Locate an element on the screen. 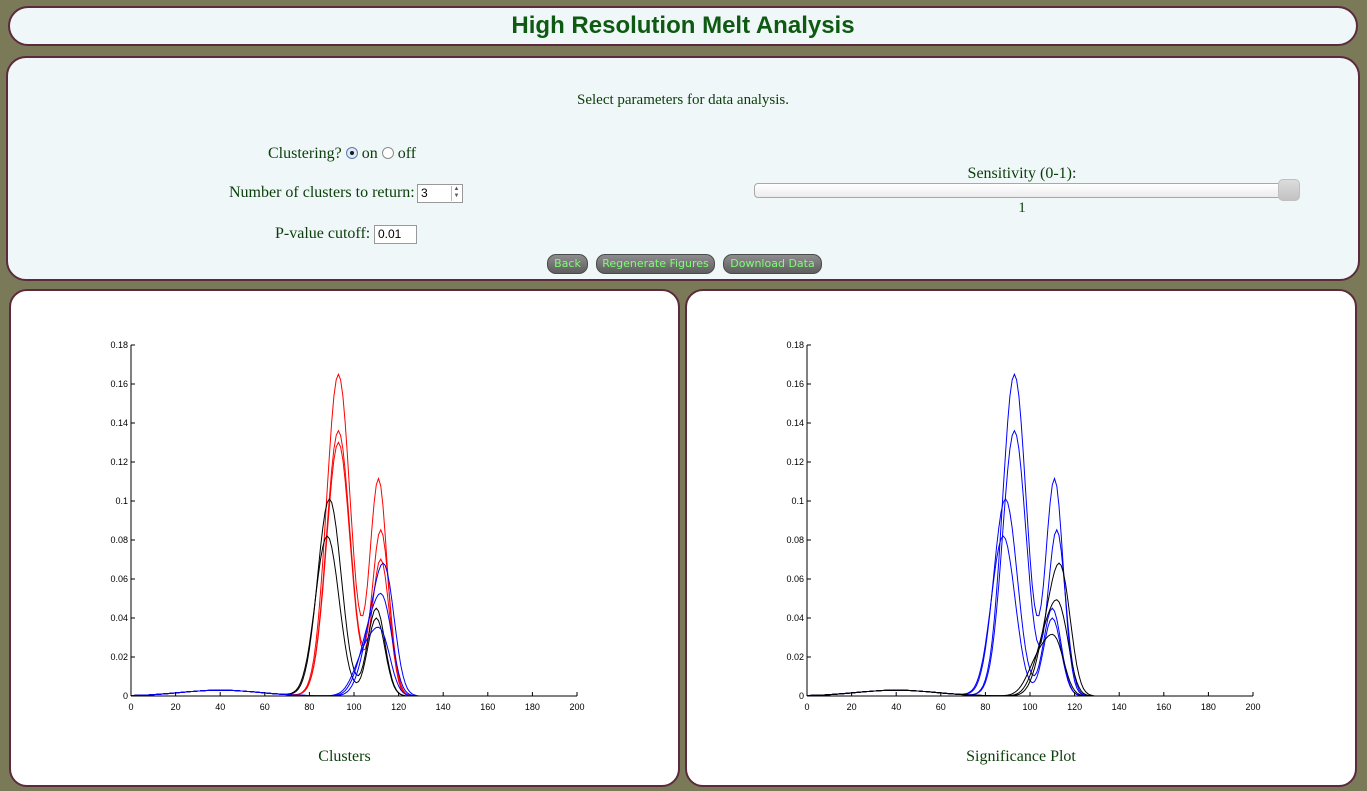 The width and height of the screenshot is (1367, 791). significance-caption: Significance Plot is located at coordinates (1021, 756).